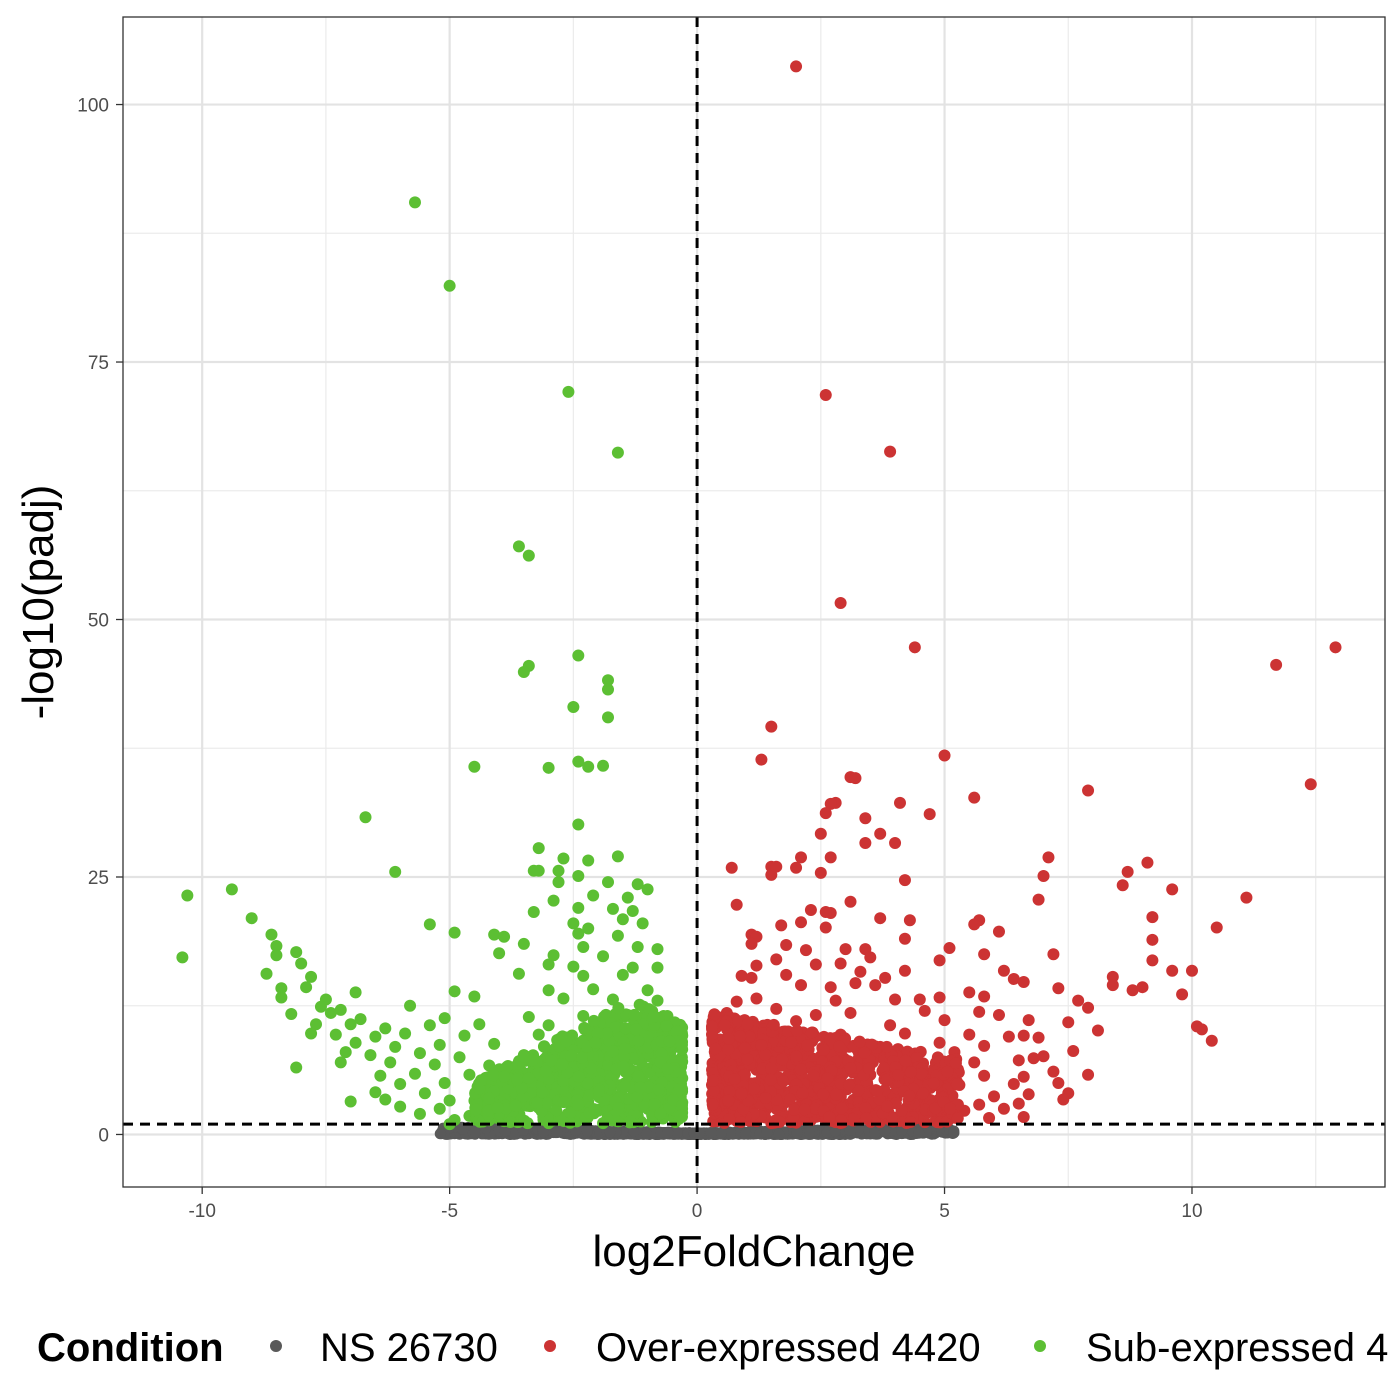 This screenshot has width=1400, height=1400. Describe the element at coordinates (98, 878) in the screenshot. I see `y-tick-label: 25` at that location.